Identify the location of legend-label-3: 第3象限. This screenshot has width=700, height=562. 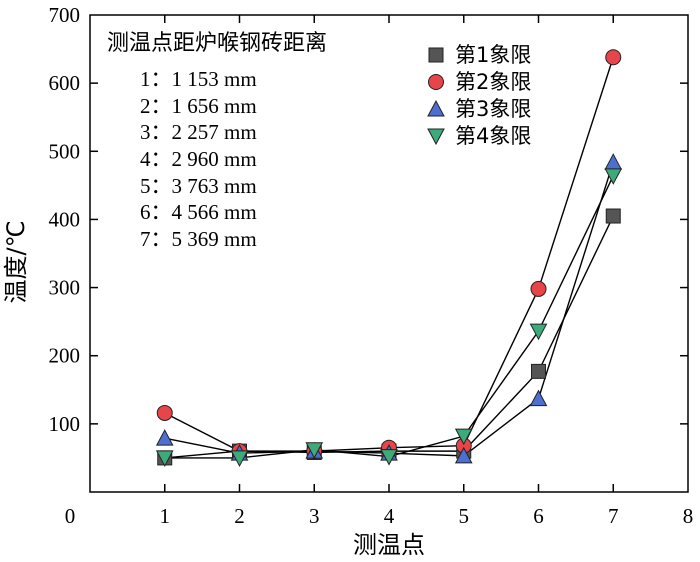
(493, 109).